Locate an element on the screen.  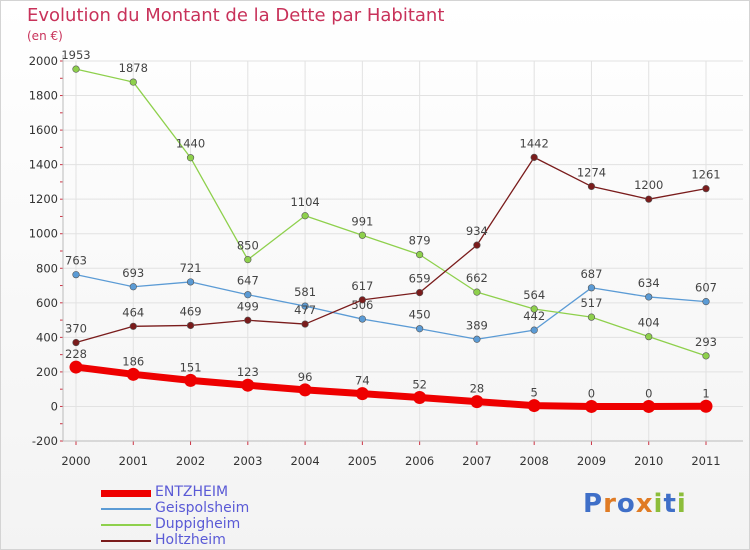
data-label: 1442 is located at coordinates (534, 143).